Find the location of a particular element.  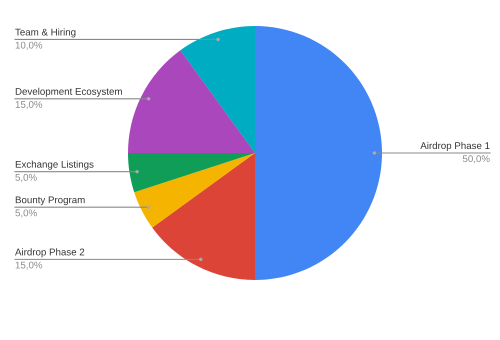

slice-label: Airdrop Phase 1 is located at coordinates (455, 146).